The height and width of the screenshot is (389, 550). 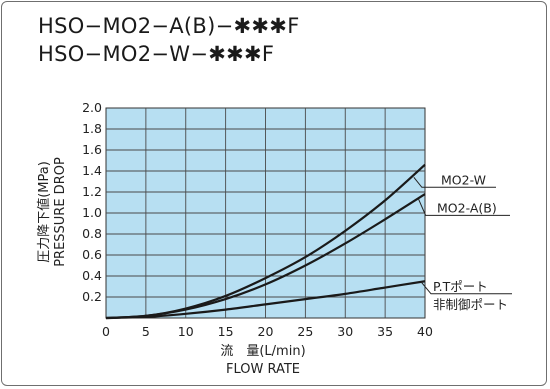 I want to click on x-tick-label: 40, so click(x=425, y=331).